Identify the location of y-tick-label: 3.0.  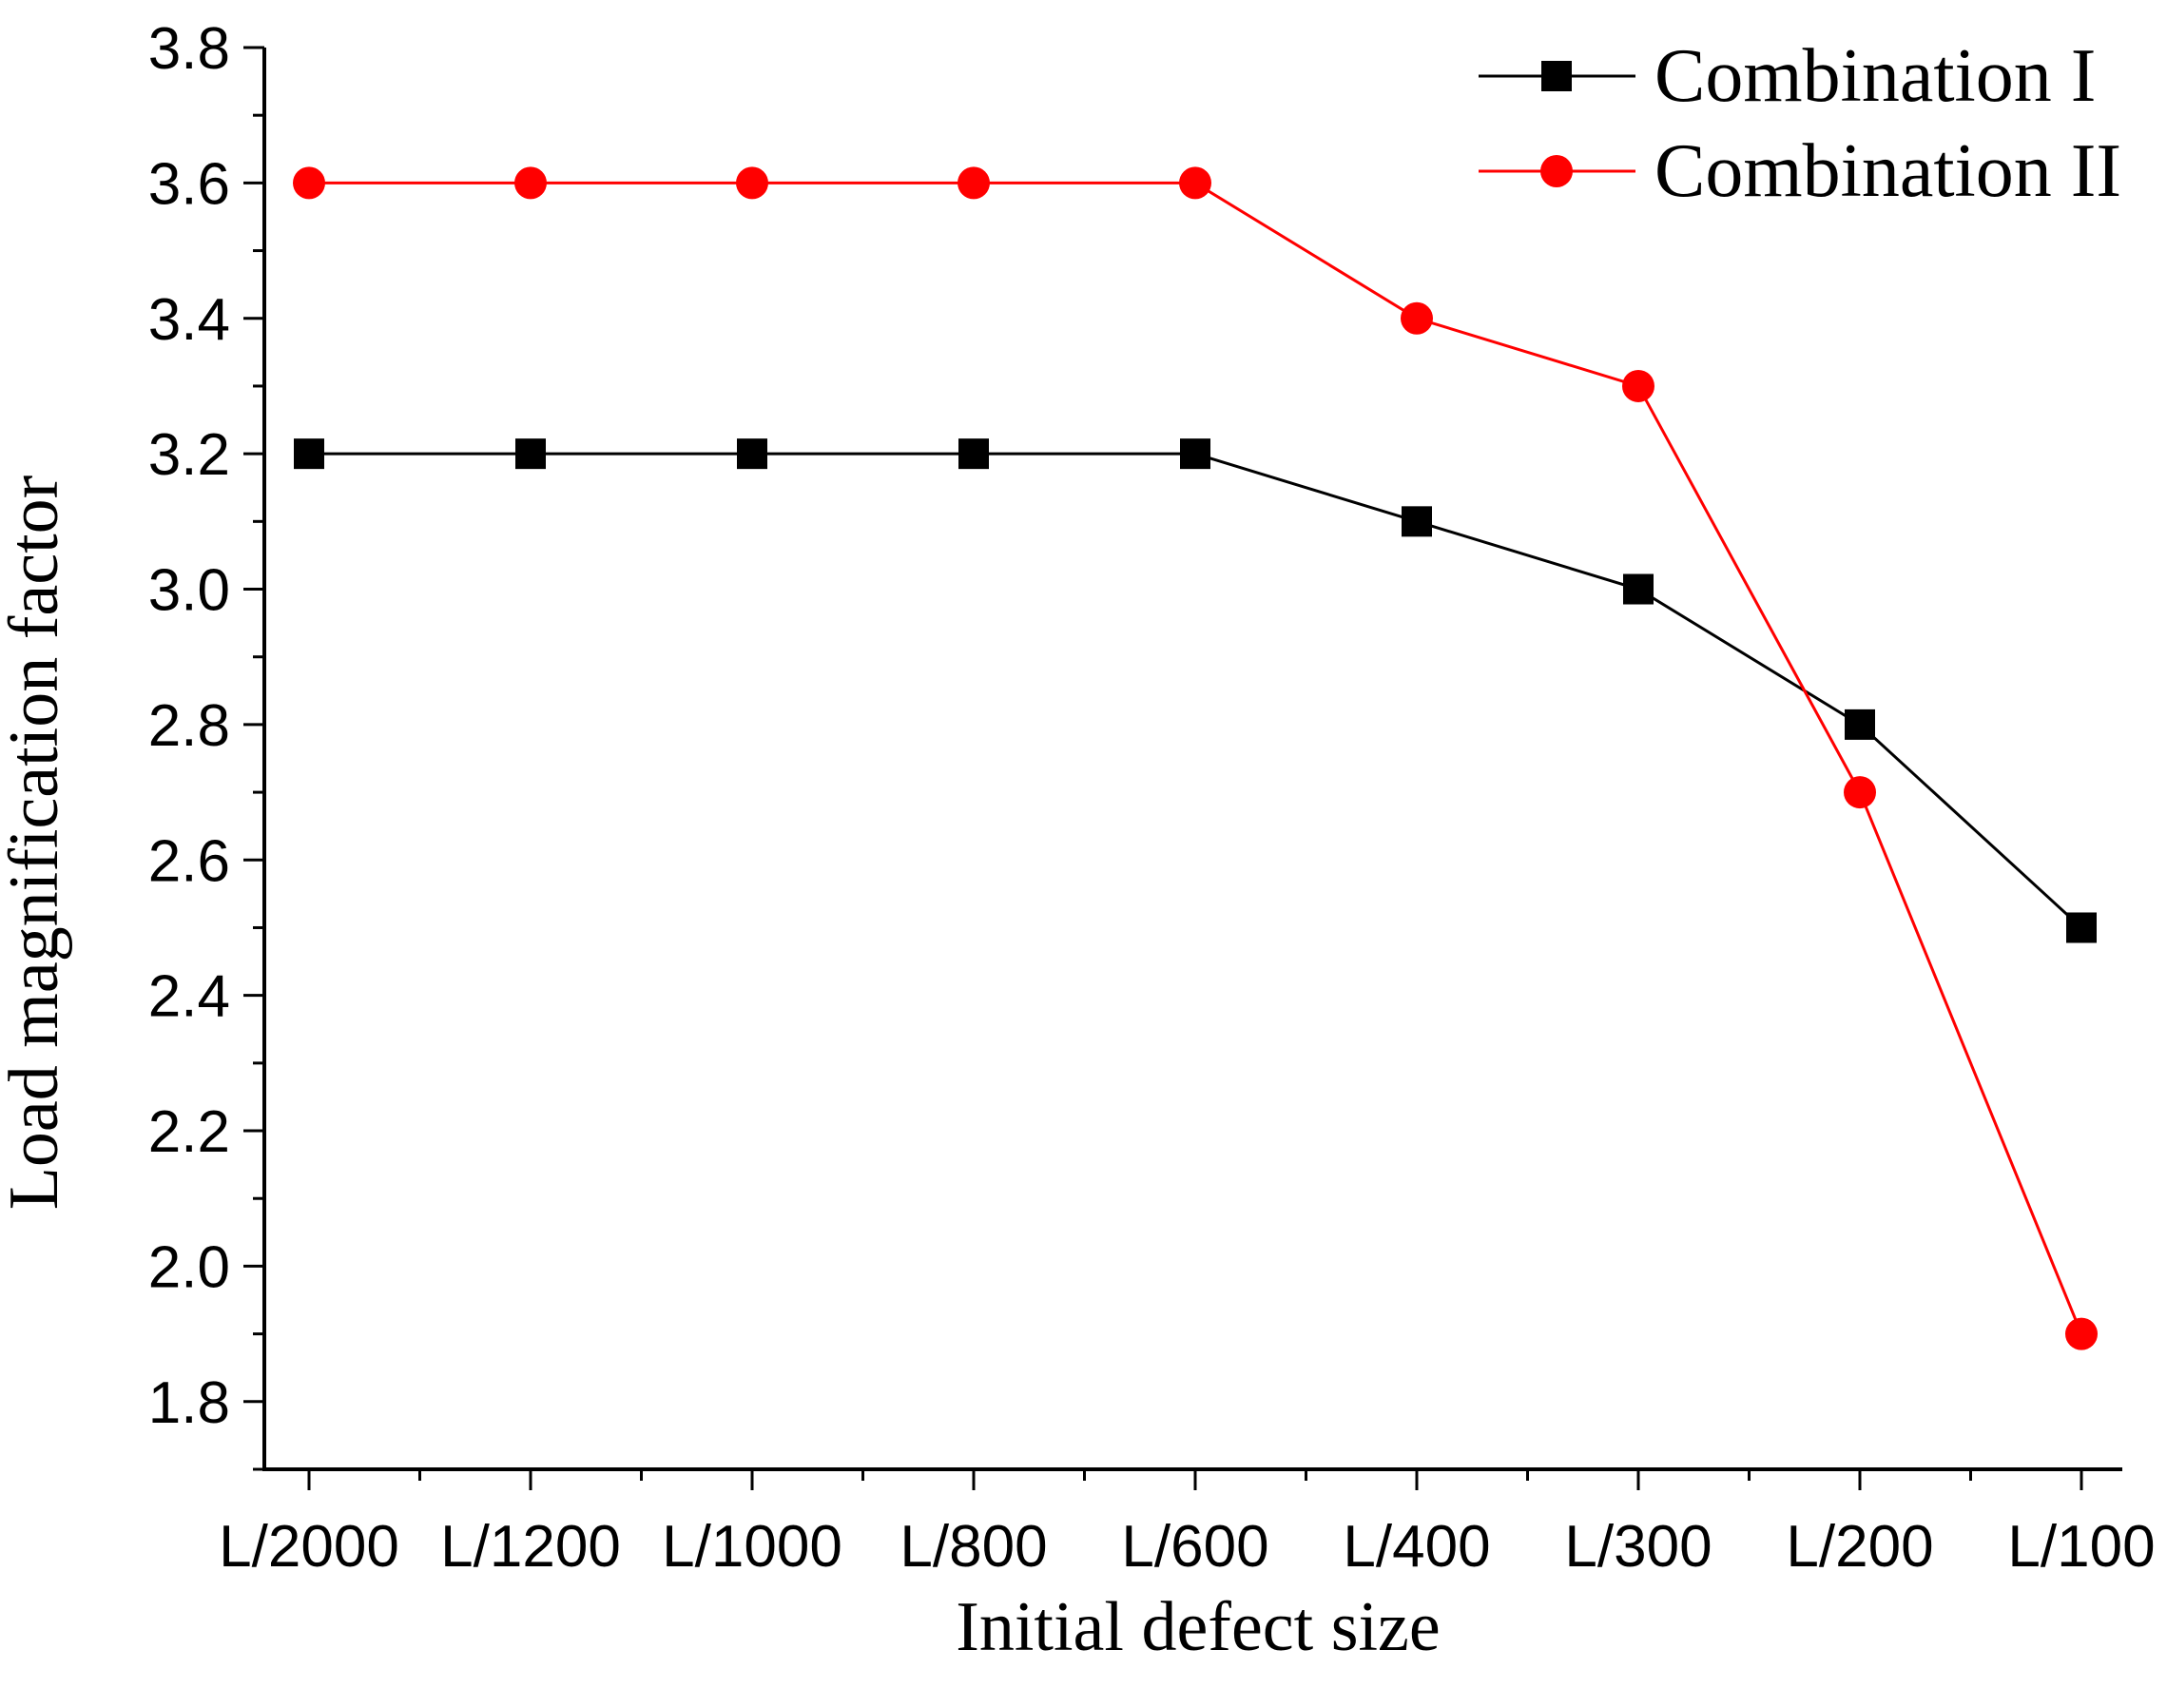
(189, 591).